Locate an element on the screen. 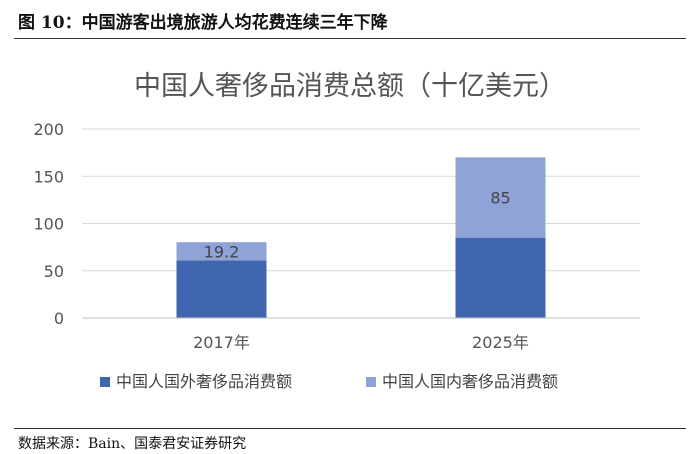  caption-divider is located at coordinates (350, 38).